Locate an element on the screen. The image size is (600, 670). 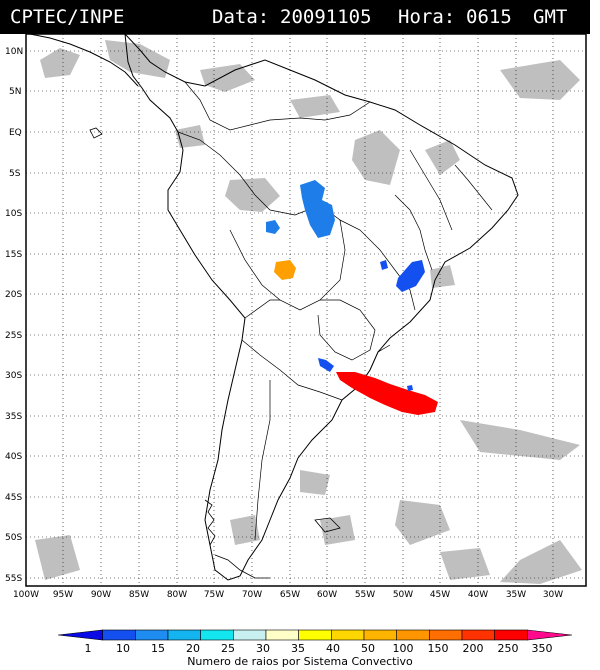
hour-value: 0615 is located at coordinates (489, 17).